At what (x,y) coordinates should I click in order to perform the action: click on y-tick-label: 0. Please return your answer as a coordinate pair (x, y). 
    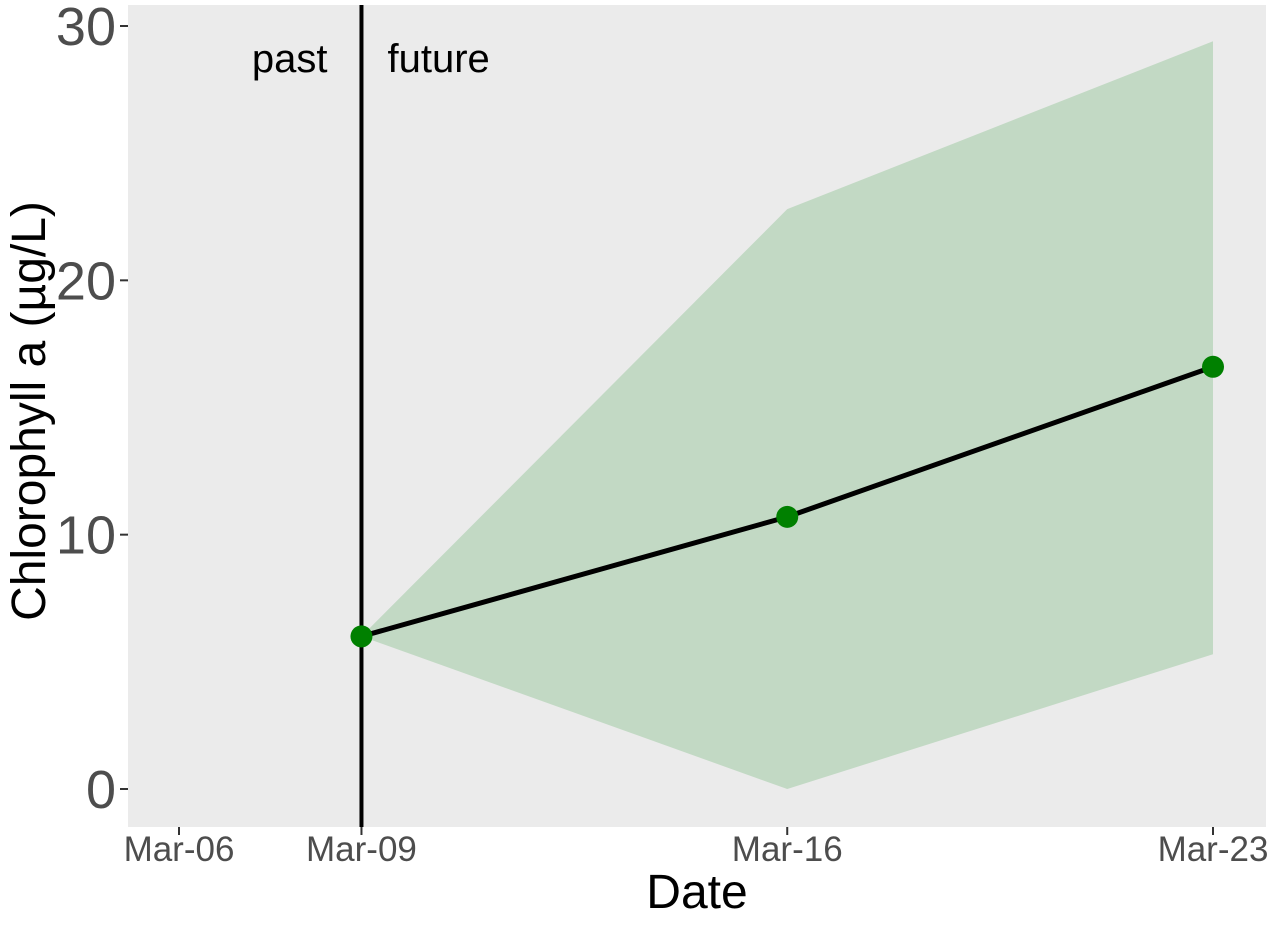
    Looking at the image, I should click on (101, 790).